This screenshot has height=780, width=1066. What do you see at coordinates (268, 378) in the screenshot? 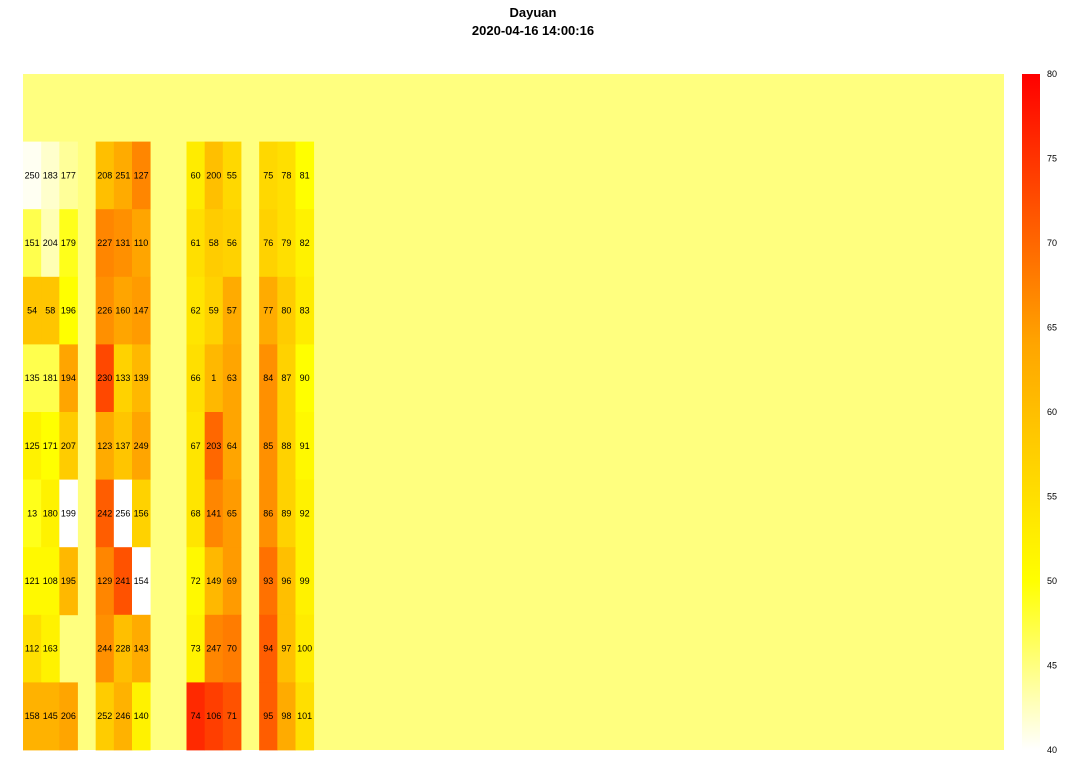
I see `heatmap-cell-label: 84` at bounding box center [268, 378].